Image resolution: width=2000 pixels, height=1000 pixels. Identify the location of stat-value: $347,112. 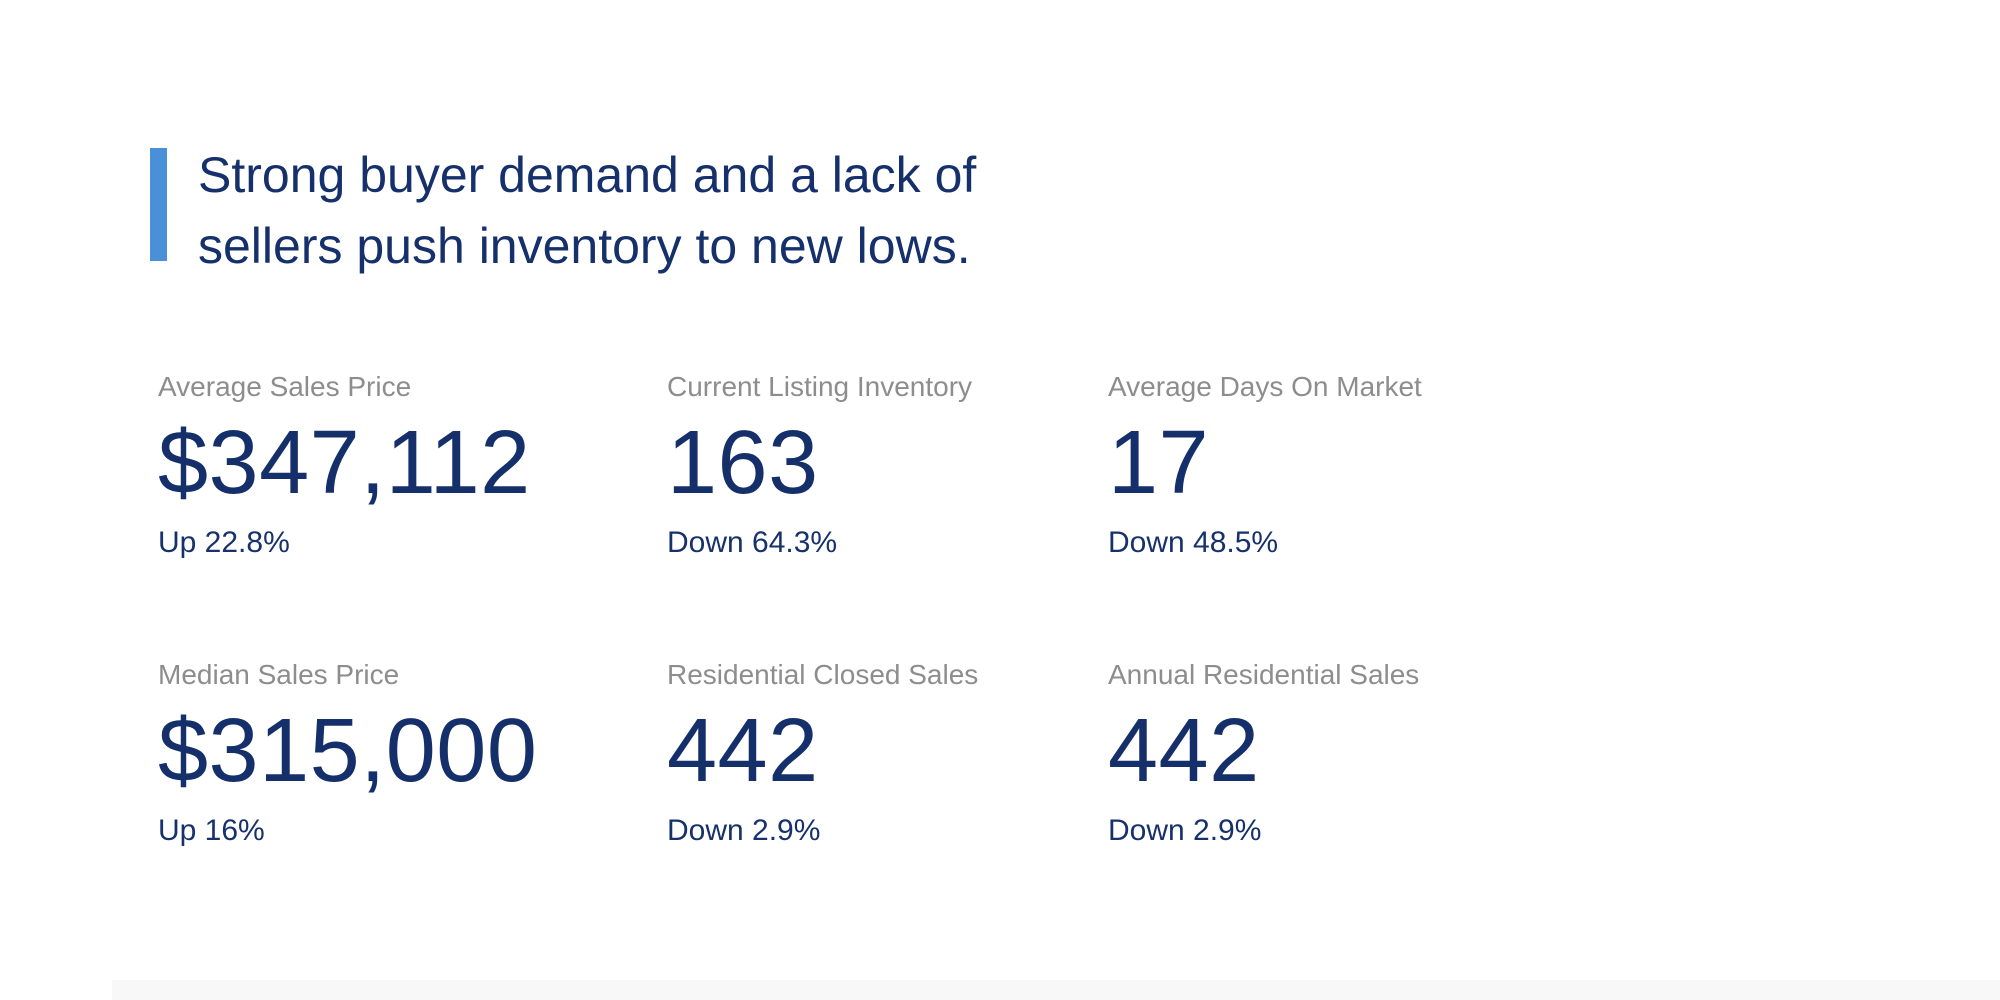
(344, 463).